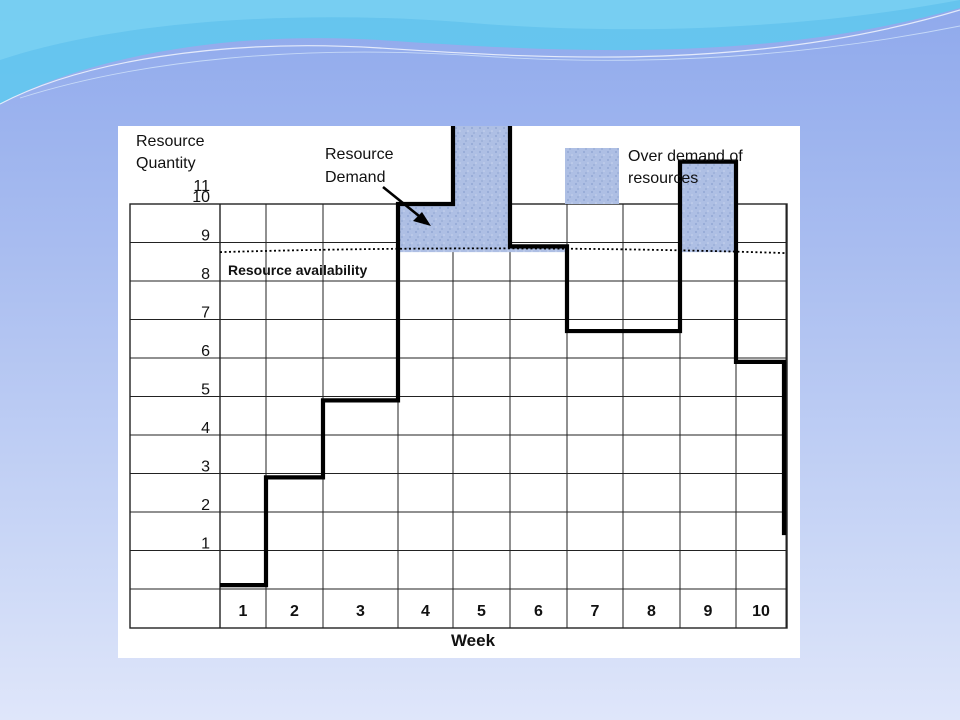 This screenshot has height=720, width=960. I want to click on x-axis-label: Week, so click(473, 640).